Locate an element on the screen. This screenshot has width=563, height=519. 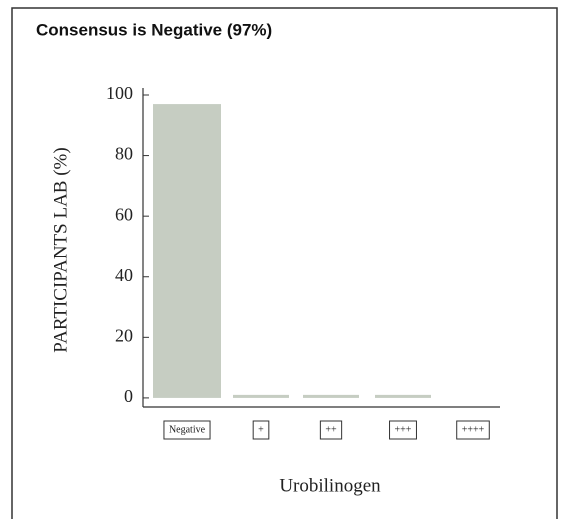
x-tick-label: ++ is located at coordinates (331, 429).